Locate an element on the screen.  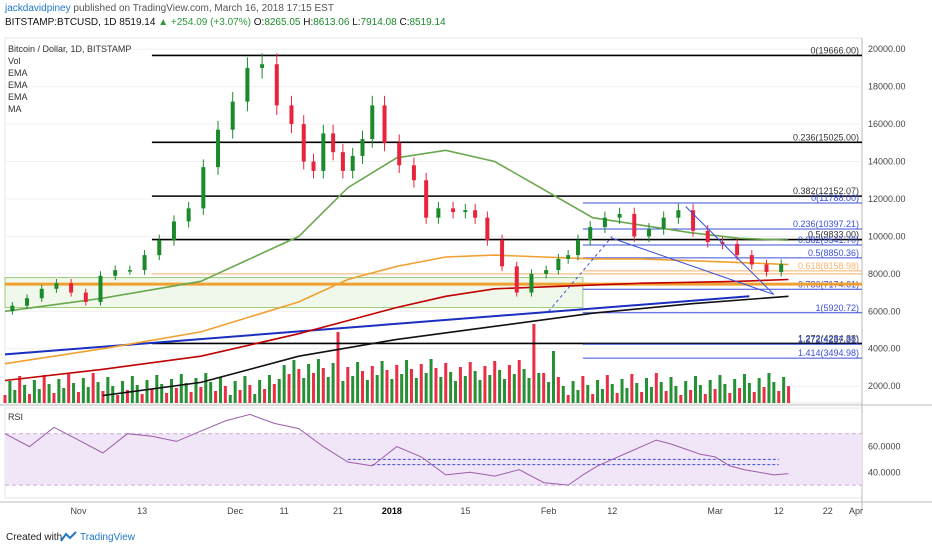
wedge-lower-line is located at coordinates (693, 266).